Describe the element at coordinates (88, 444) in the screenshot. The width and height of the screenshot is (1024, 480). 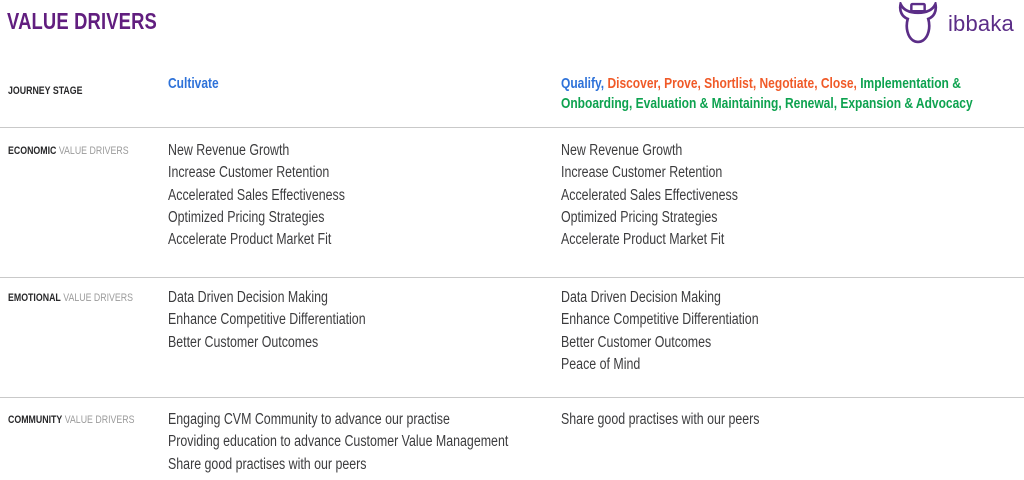
I see `community-label-cell: COMMUNITY VALUE DRIVERS` at that location.